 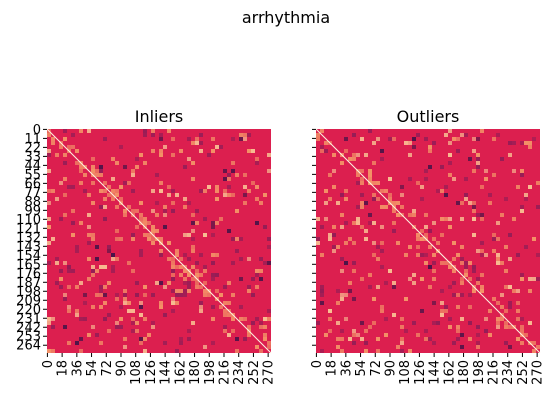 What do you see at coordinates (390, 368) in the screenshot?
I see `x-tick-label: 90` at bounding box center [390, 368].